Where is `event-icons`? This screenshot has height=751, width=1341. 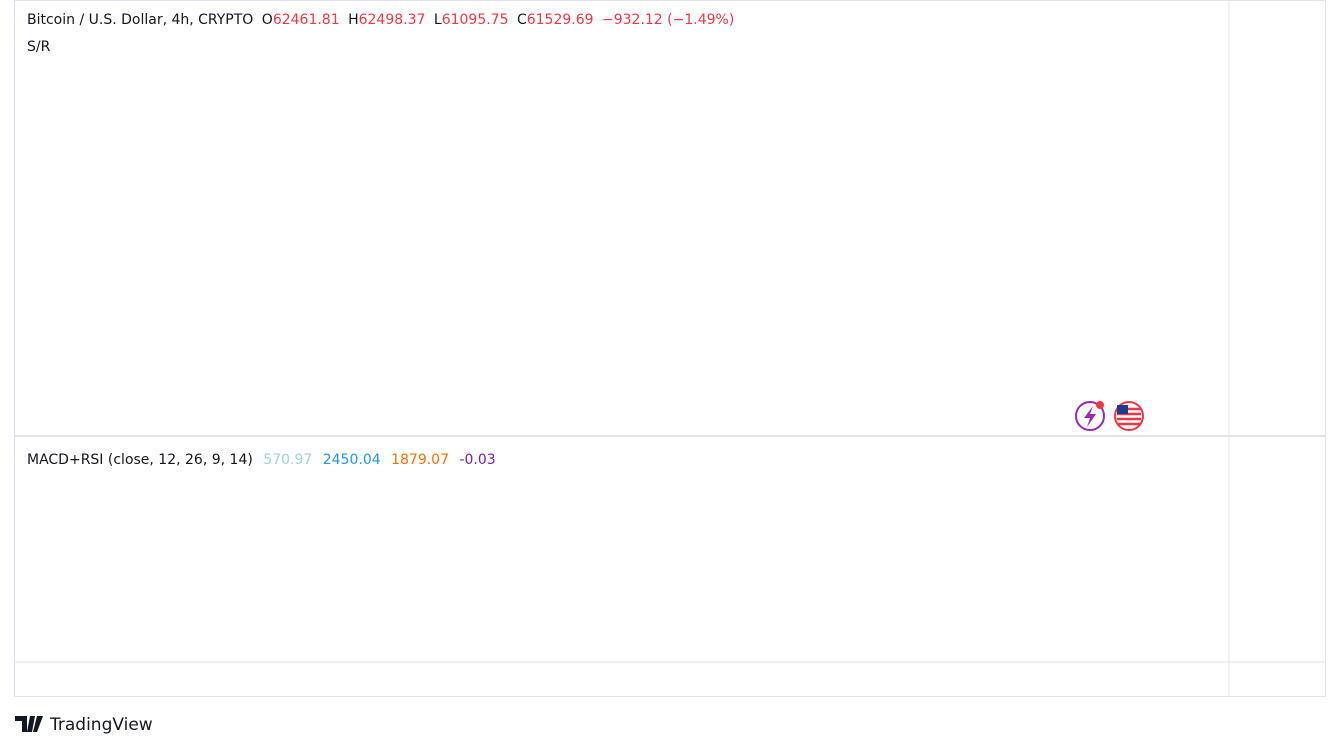 event-icons is located at coordinates (1109, 416).